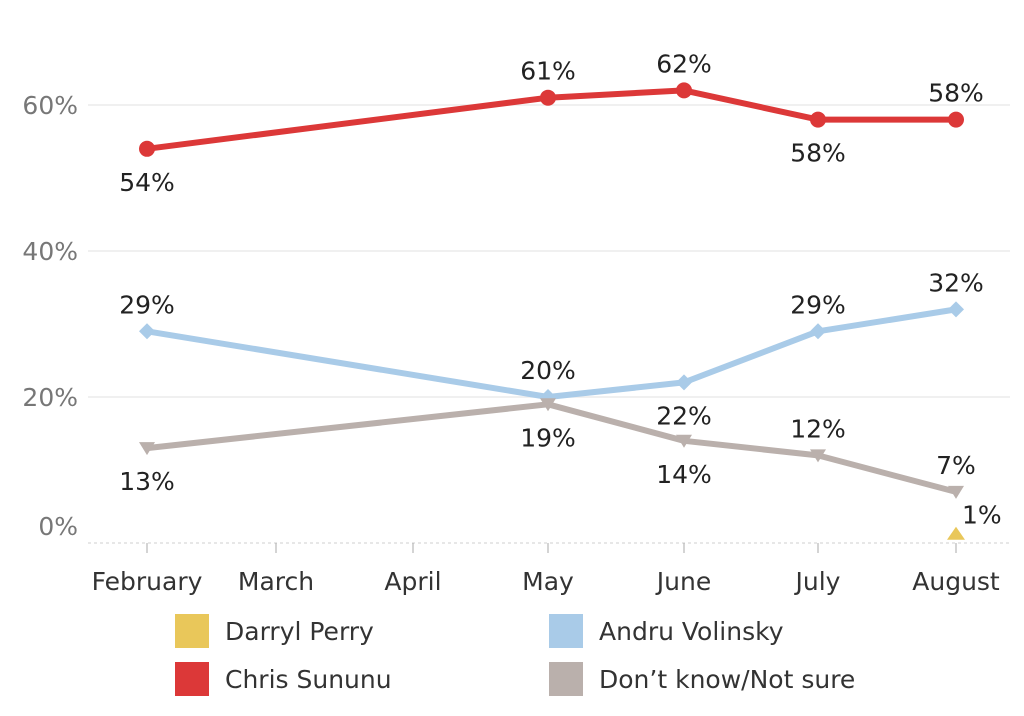  I want to click on data-label: 19%, so click(548, 437).